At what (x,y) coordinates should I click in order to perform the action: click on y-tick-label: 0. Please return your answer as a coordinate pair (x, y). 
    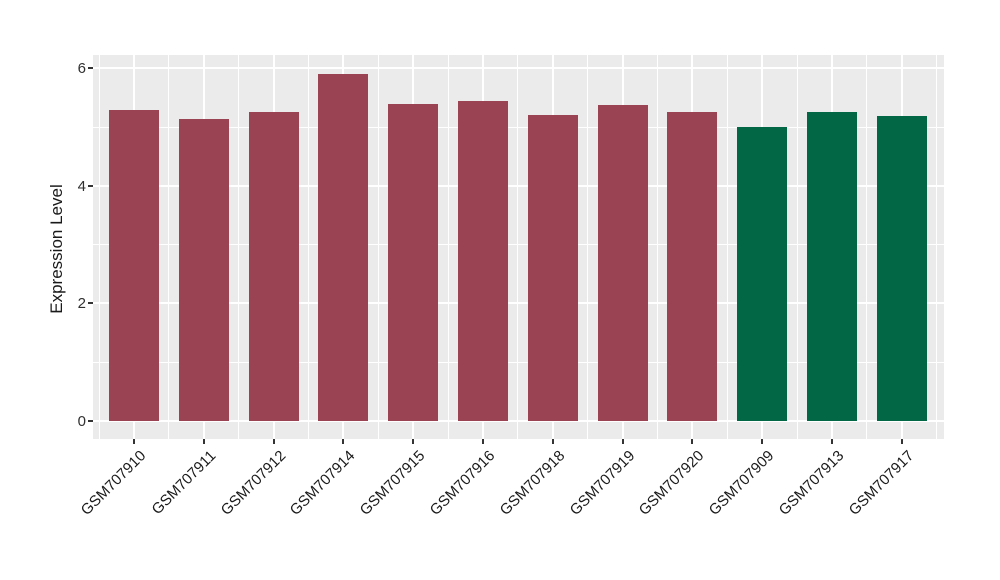
    Looking at the image, I should click on (81, 421).